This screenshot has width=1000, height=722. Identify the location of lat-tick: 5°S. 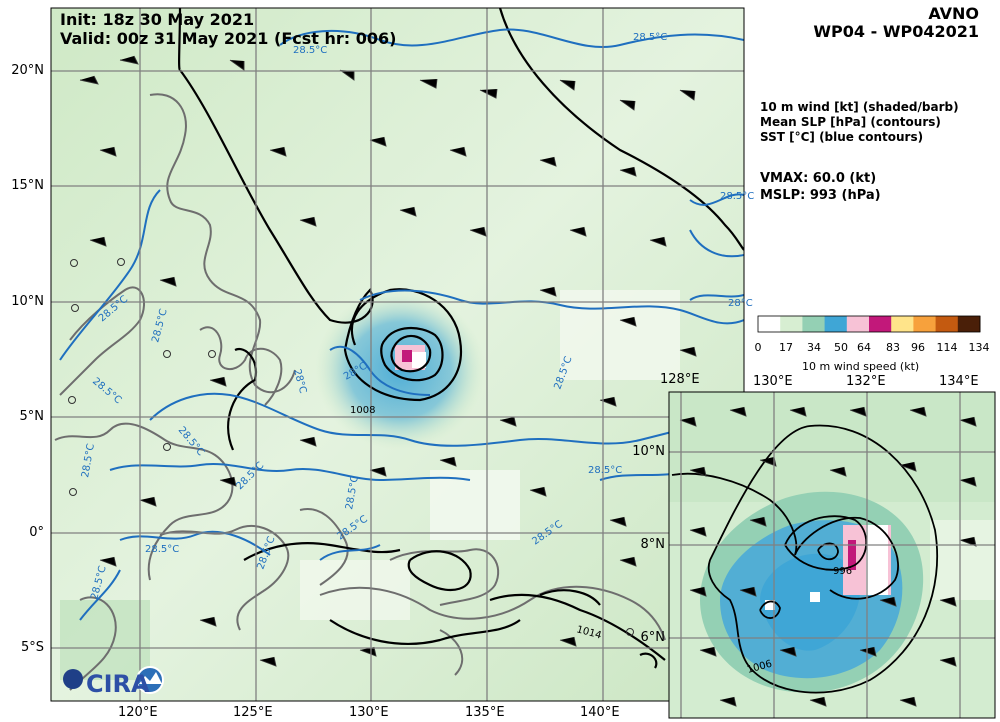
(32, 647).